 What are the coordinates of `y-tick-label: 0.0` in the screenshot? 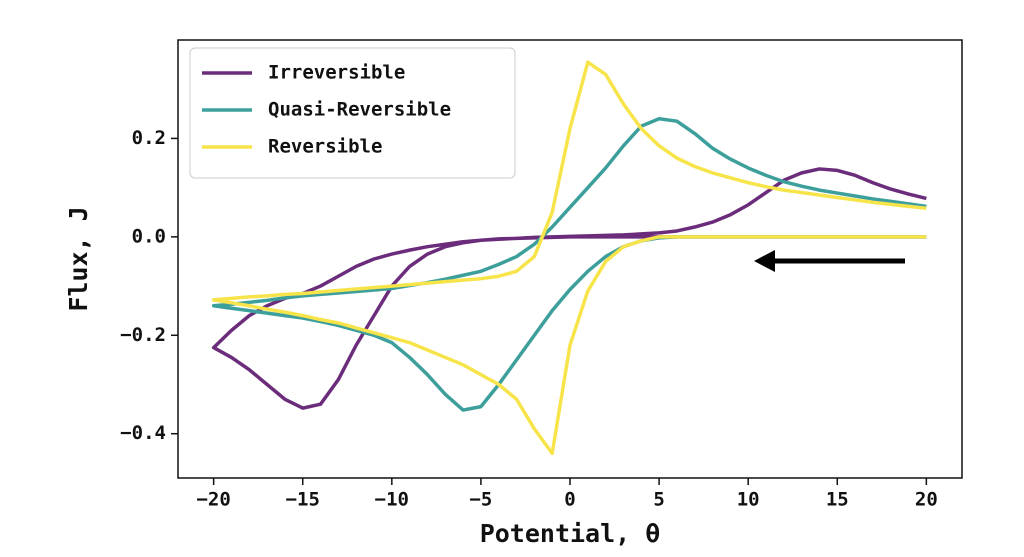 It's located at (149, 236).